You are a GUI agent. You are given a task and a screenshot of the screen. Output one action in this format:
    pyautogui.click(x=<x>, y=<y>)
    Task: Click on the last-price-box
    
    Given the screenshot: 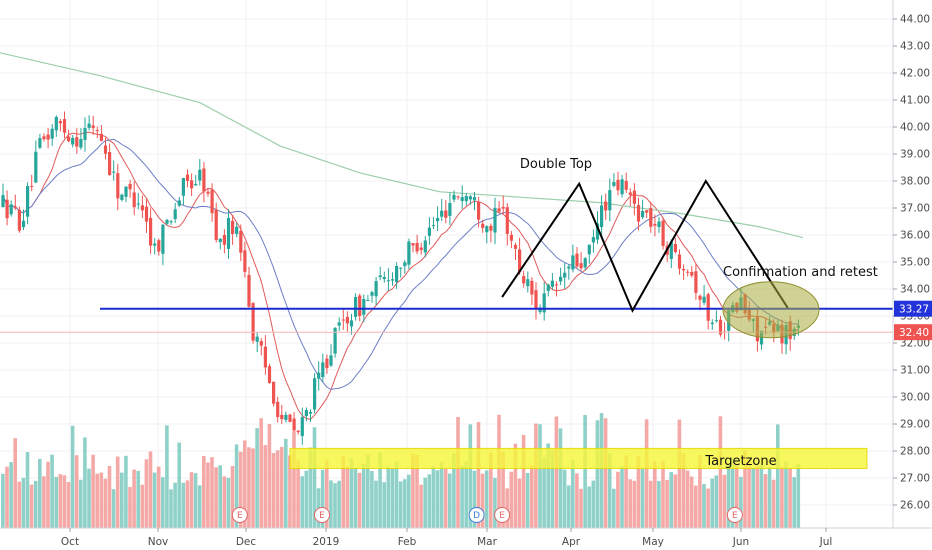 What is the action you would take?
    pyautogui.click(x=913, y=332)
    